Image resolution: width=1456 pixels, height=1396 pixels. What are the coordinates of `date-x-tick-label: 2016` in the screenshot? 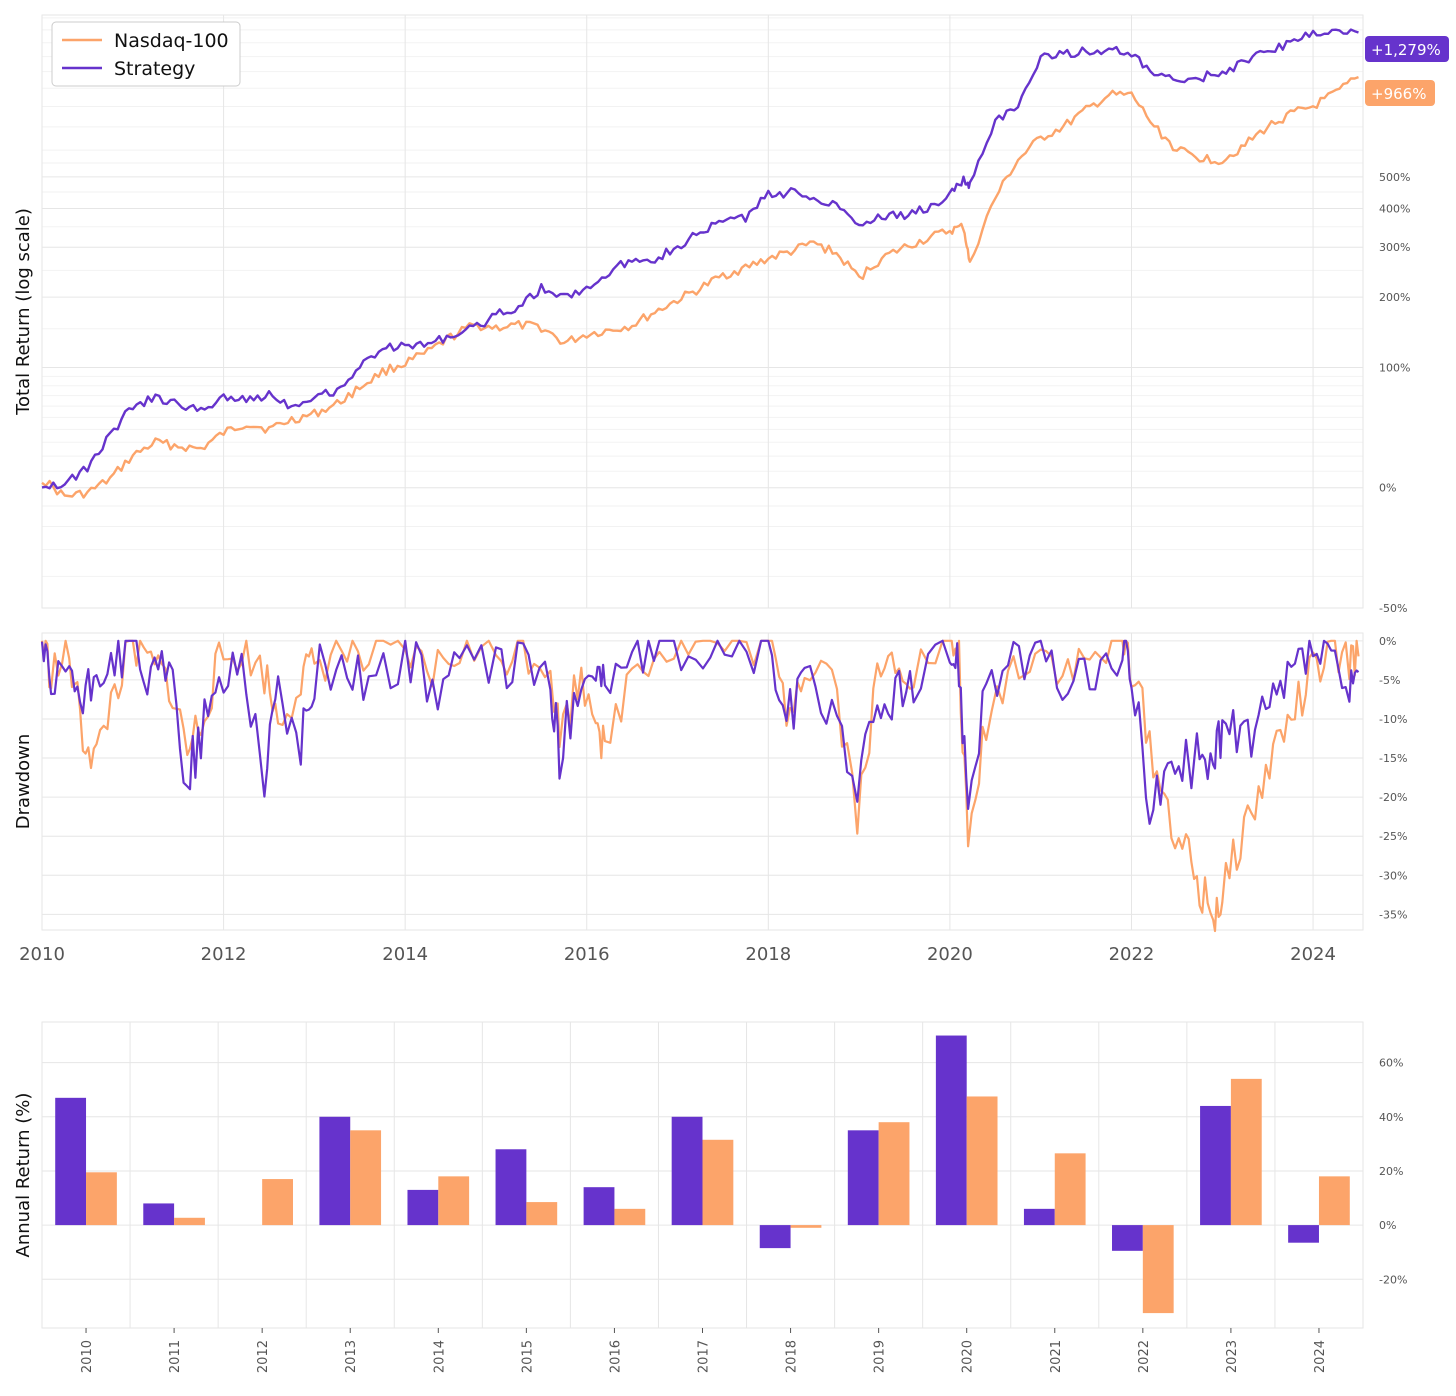 It's located at (587, 954).